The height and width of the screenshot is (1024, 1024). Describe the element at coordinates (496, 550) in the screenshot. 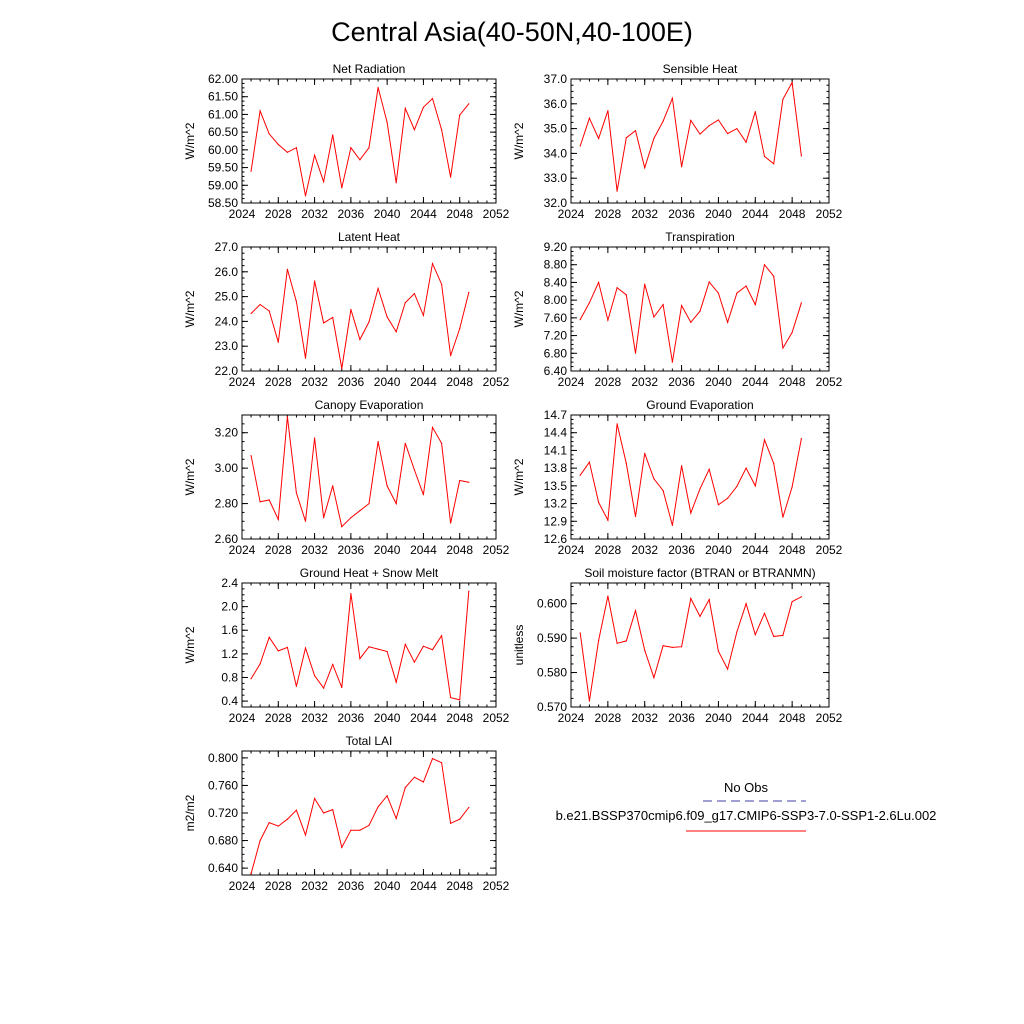

I see `x-tick-label: 2052` at that location.